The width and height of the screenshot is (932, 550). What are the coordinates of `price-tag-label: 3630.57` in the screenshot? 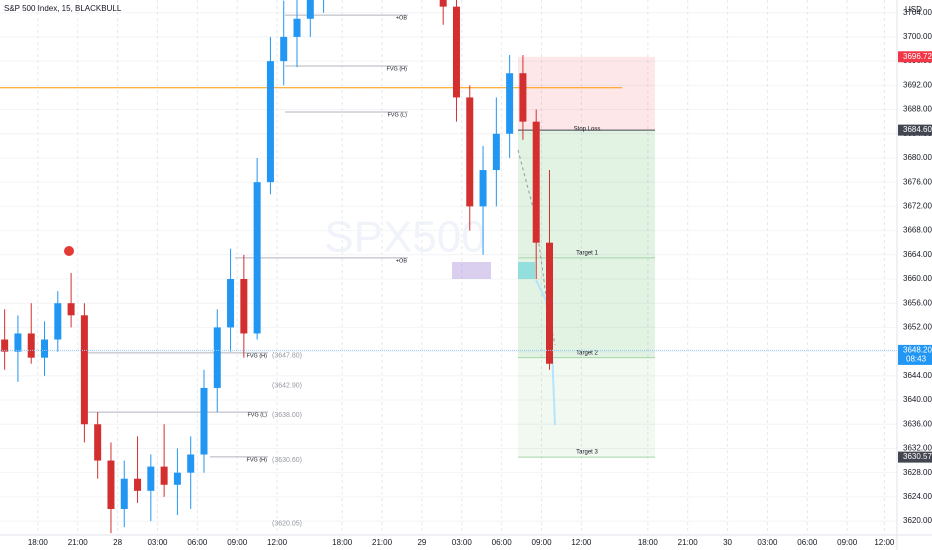 It's located at (917, 456).